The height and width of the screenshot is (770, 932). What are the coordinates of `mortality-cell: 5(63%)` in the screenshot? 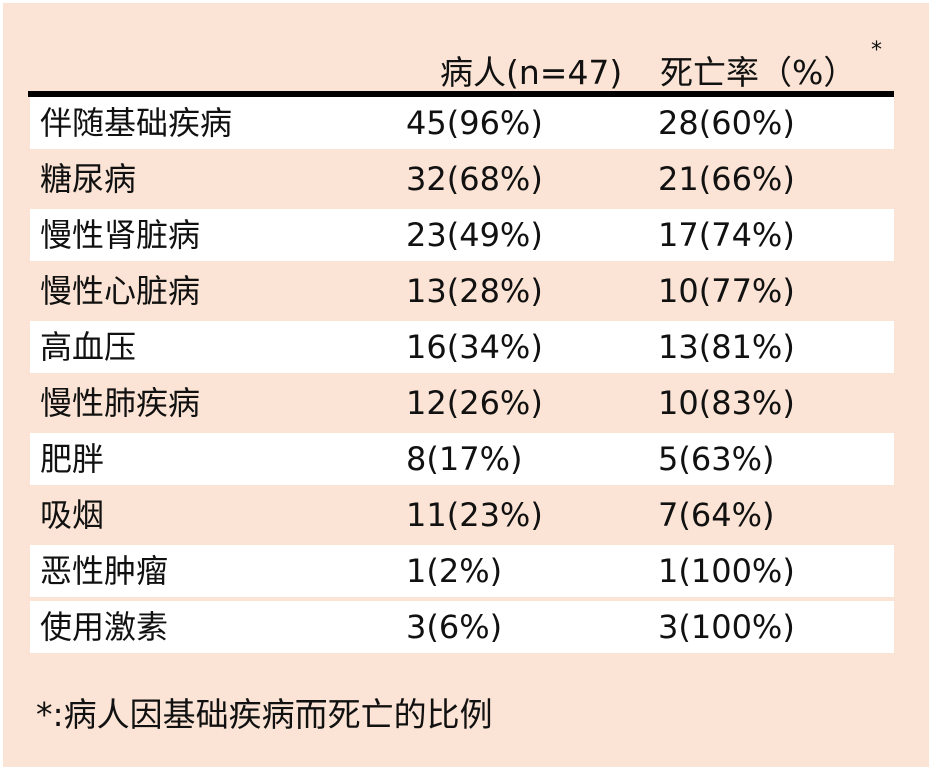 It's located at (716, 459).